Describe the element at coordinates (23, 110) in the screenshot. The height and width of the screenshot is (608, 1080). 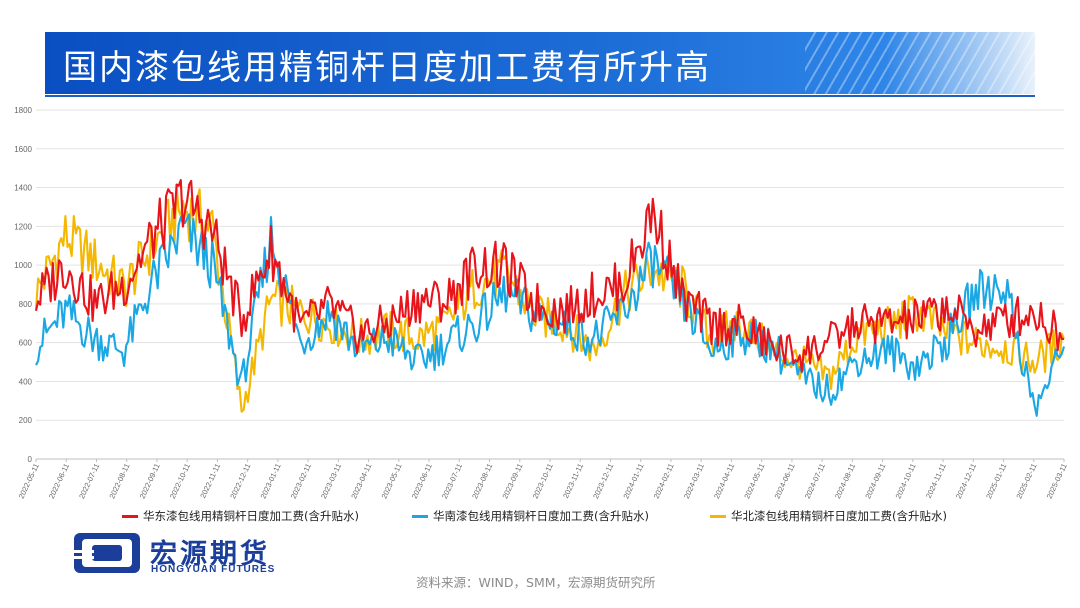
I see `y-tick-label-1800: 1800` at that location.